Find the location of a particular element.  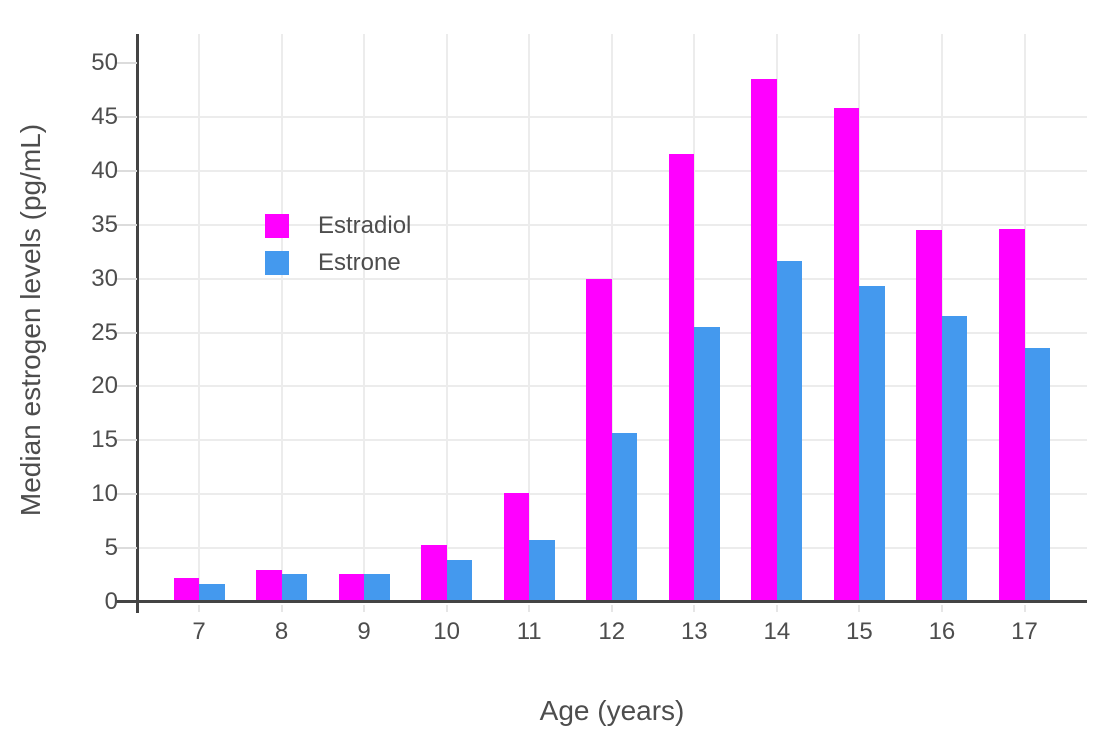

legend: Estradiol Estrone is located at coordinates (338, 251).